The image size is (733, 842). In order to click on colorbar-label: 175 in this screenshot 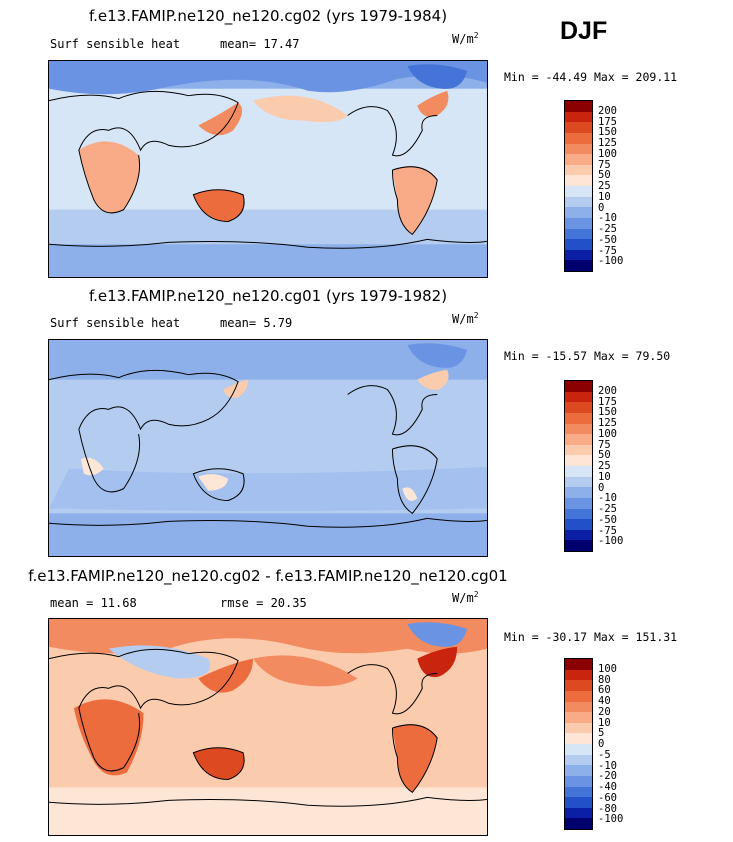, I will do `click(607, 401)`.